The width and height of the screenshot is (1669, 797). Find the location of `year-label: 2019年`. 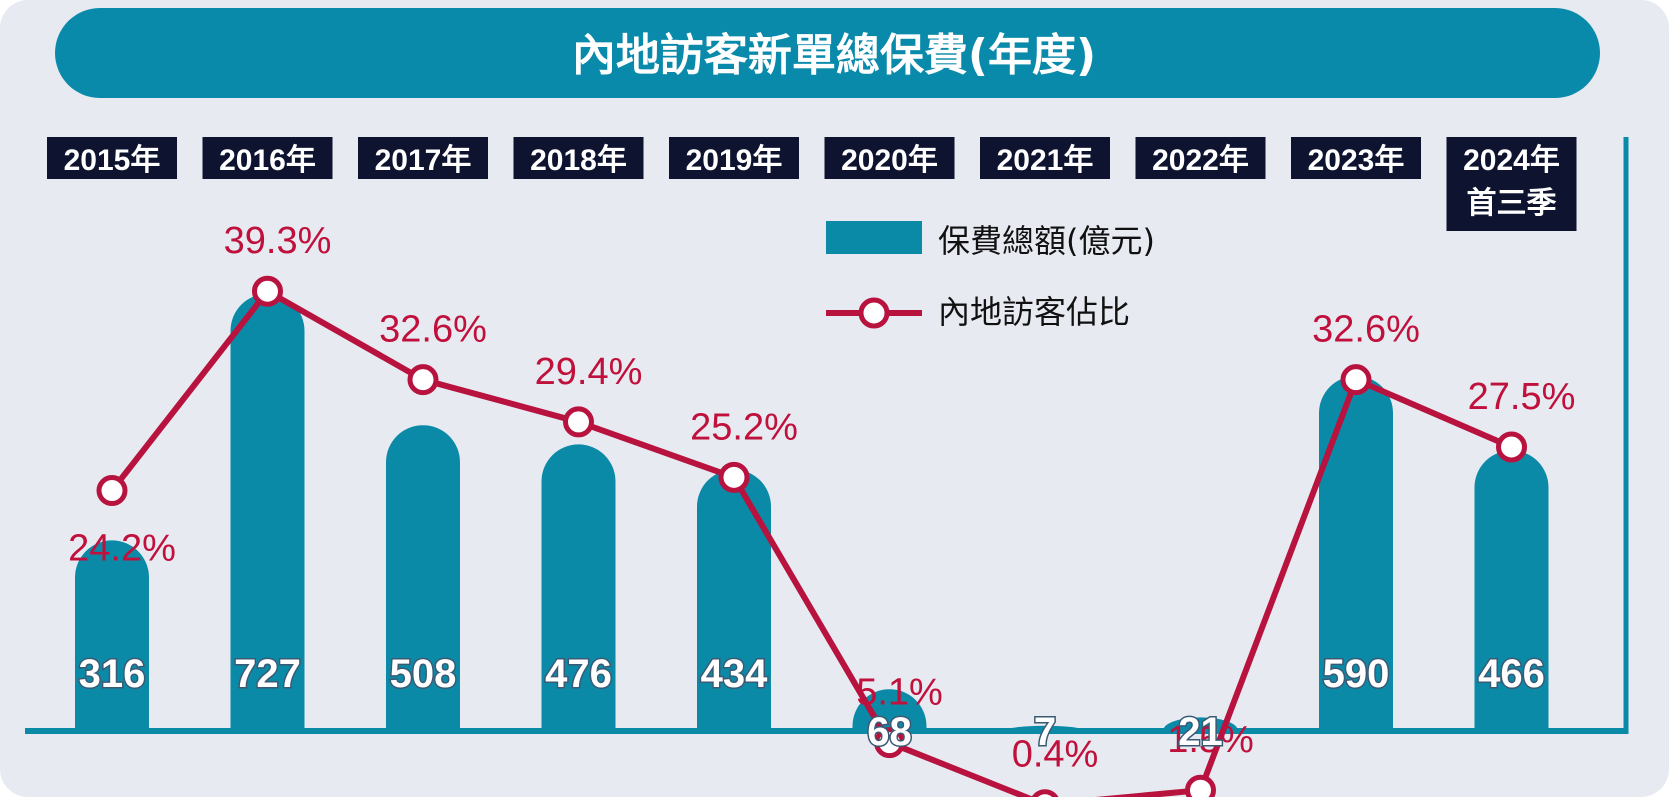

year-label: 2019年 is located at coordinates (734, 160).